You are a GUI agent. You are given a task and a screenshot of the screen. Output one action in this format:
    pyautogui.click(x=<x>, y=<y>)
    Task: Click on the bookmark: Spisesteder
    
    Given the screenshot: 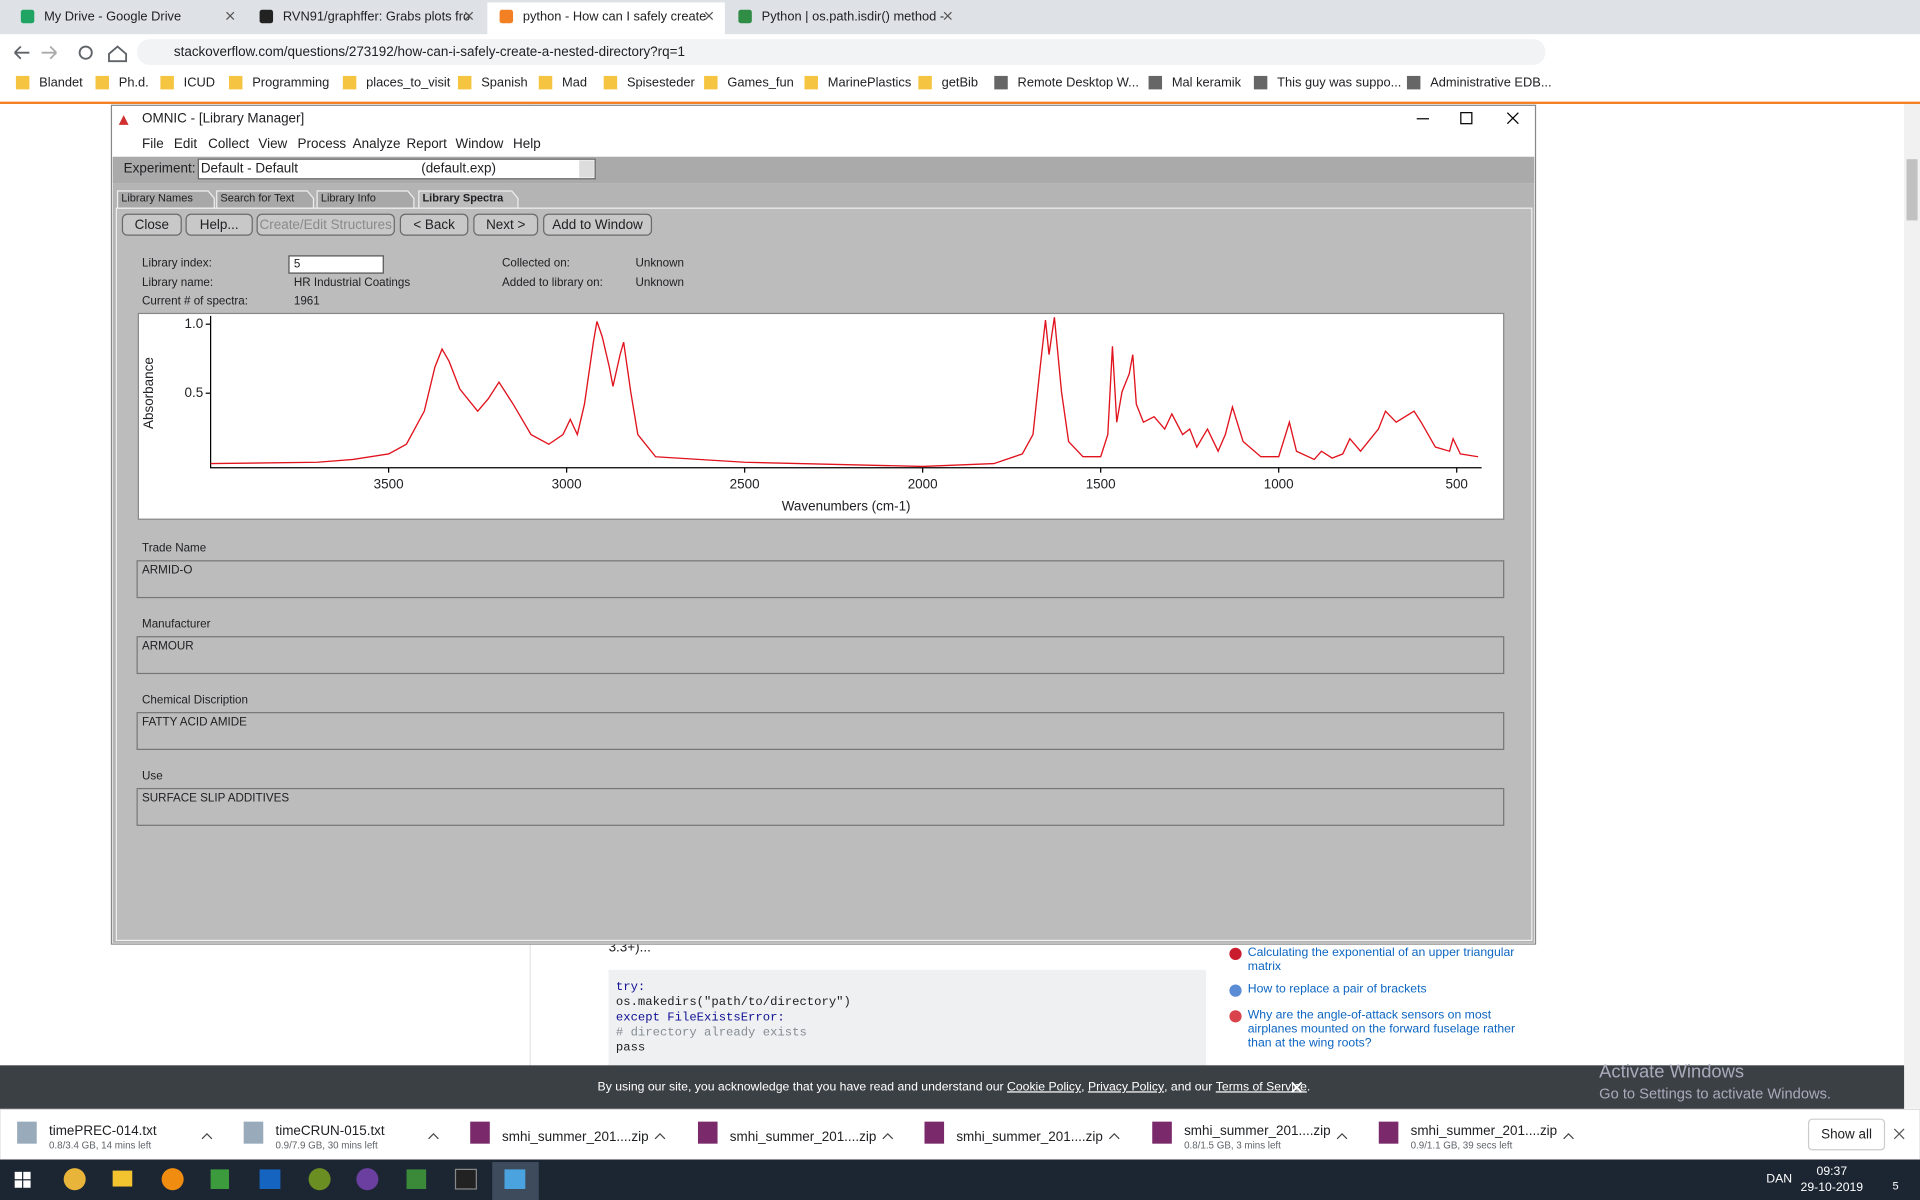 What is the action you would take?
    pyautogui.click(x=661, y=82)
    